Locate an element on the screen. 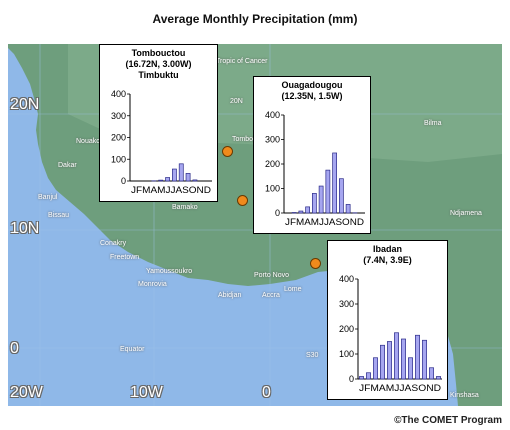 The image size is (510, 430). label-banjul: Banjul is located at coordinates (48, 197).